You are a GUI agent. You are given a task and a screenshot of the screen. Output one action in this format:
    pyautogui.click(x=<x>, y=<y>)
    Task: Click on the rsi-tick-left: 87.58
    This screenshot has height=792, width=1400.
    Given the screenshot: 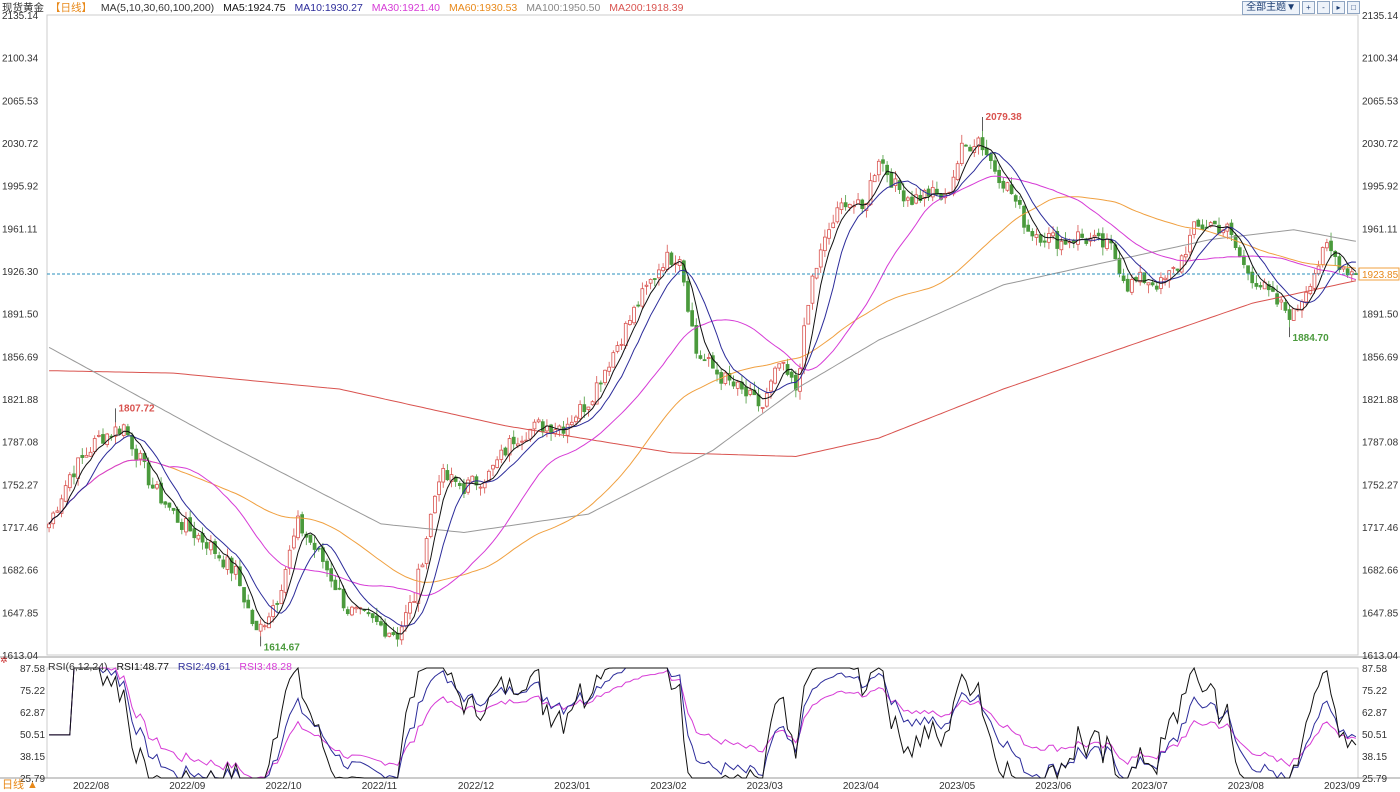 What is the action you would take?
    pyautogui.click(x=32, y=669)
    